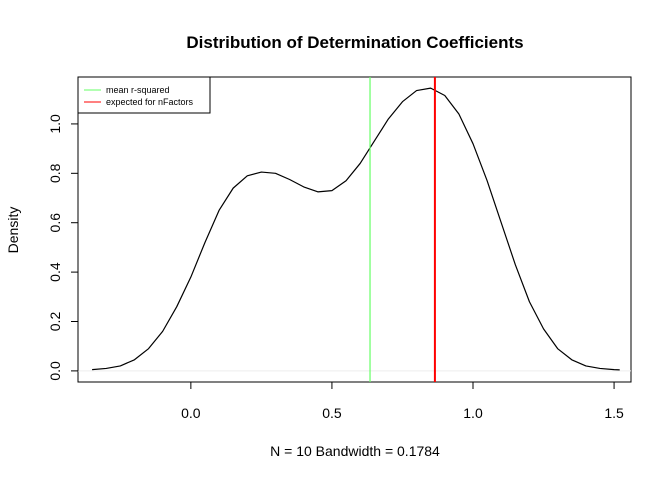  What do you see at coordinates (150, 102) in the screenshot?
I see `legend-label: expected for nFactors` at bounding box center [150, 102].